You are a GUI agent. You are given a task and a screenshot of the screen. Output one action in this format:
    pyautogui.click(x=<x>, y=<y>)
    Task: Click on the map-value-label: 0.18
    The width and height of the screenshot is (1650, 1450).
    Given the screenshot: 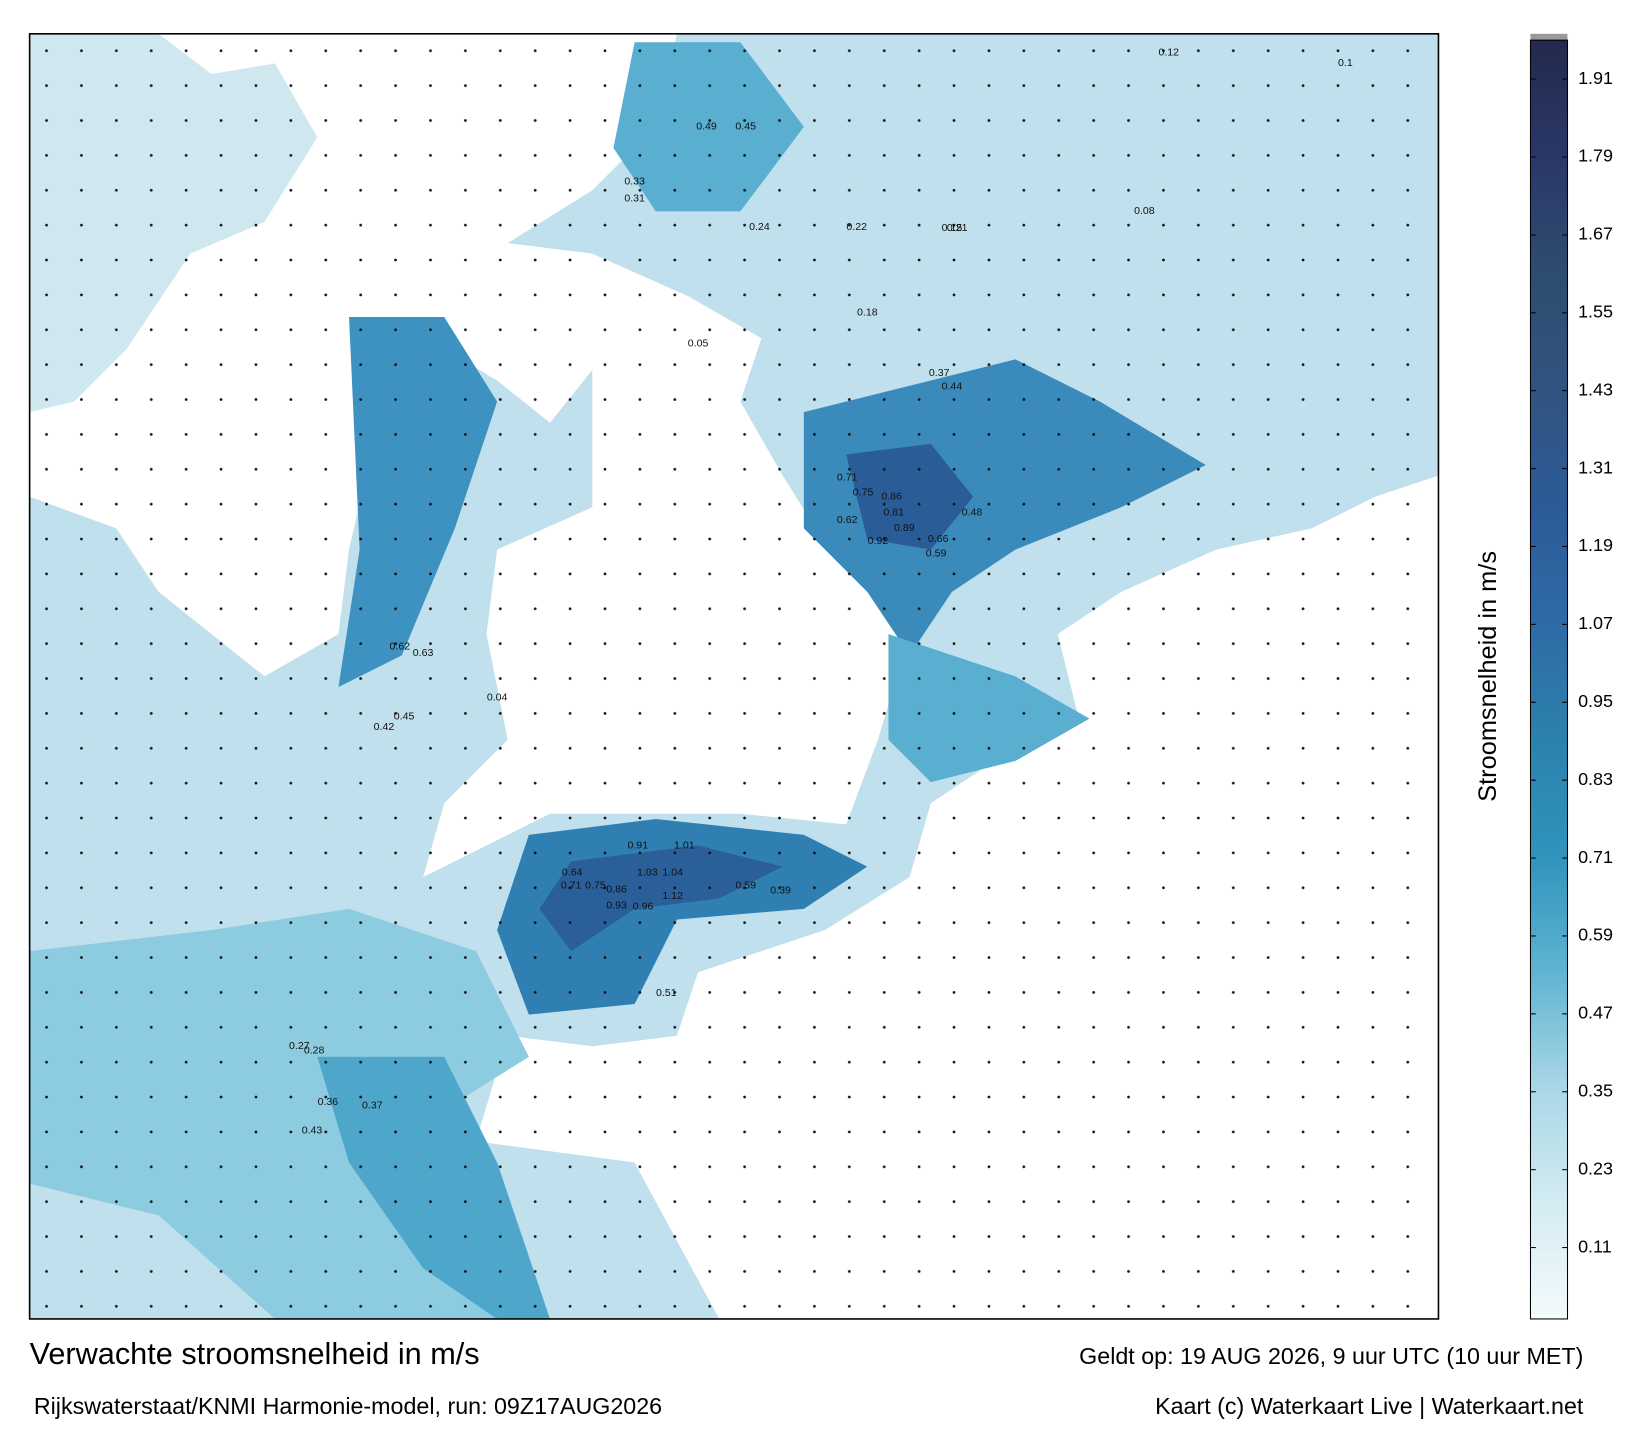 What is the action you would take?
    pyautogui.click(x=867, y=313)
    